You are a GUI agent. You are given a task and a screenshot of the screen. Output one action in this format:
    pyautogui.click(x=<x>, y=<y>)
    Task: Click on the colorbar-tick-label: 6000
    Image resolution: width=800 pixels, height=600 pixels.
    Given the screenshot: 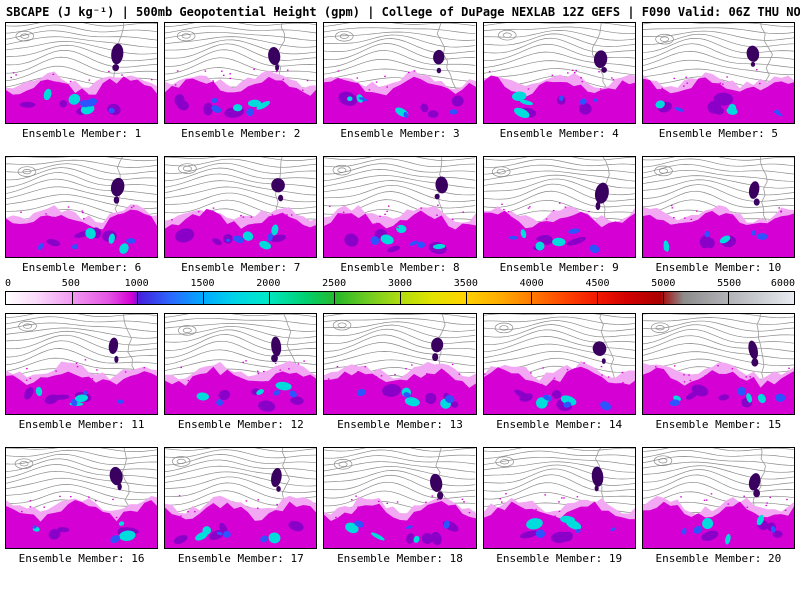 What is the action you would take?
    pyautogui.click(x=782, y=283)
    